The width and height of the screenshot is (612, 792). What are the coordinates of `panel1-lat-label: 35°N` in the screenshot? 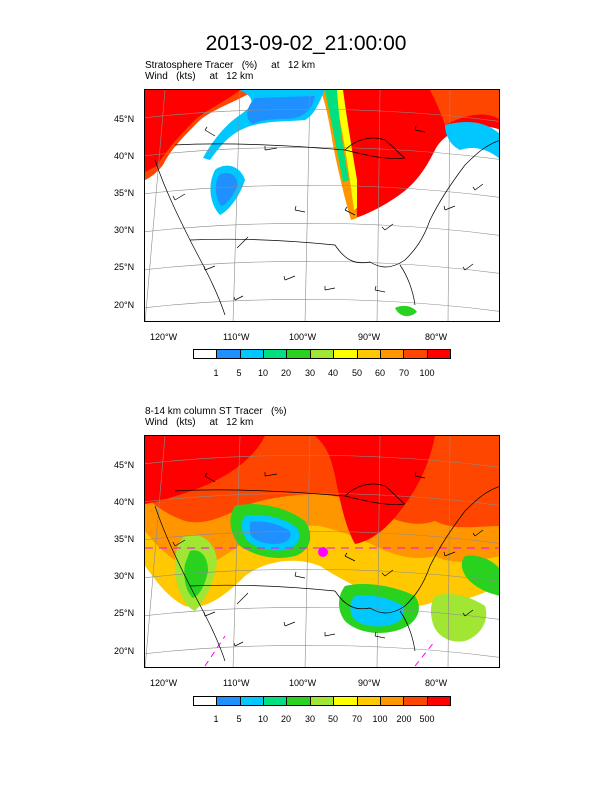 It's located at (124, 193).